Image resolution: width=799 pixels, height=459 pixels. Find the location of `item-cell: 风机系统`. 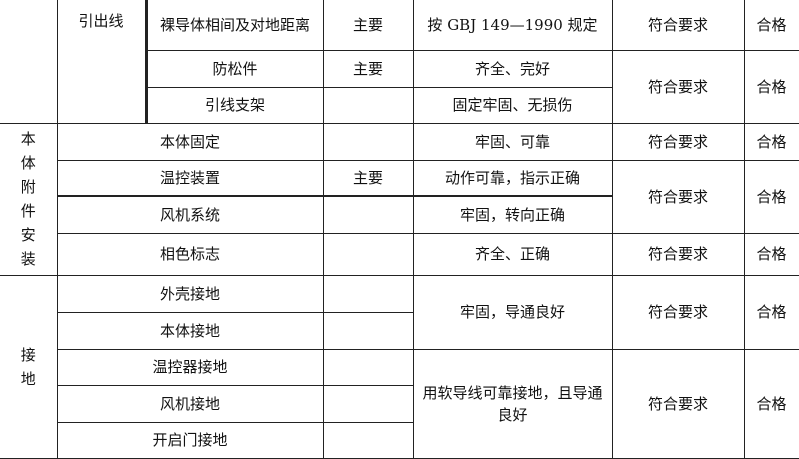

item-cell: 风机系统 is located at coordinates (190, 214).